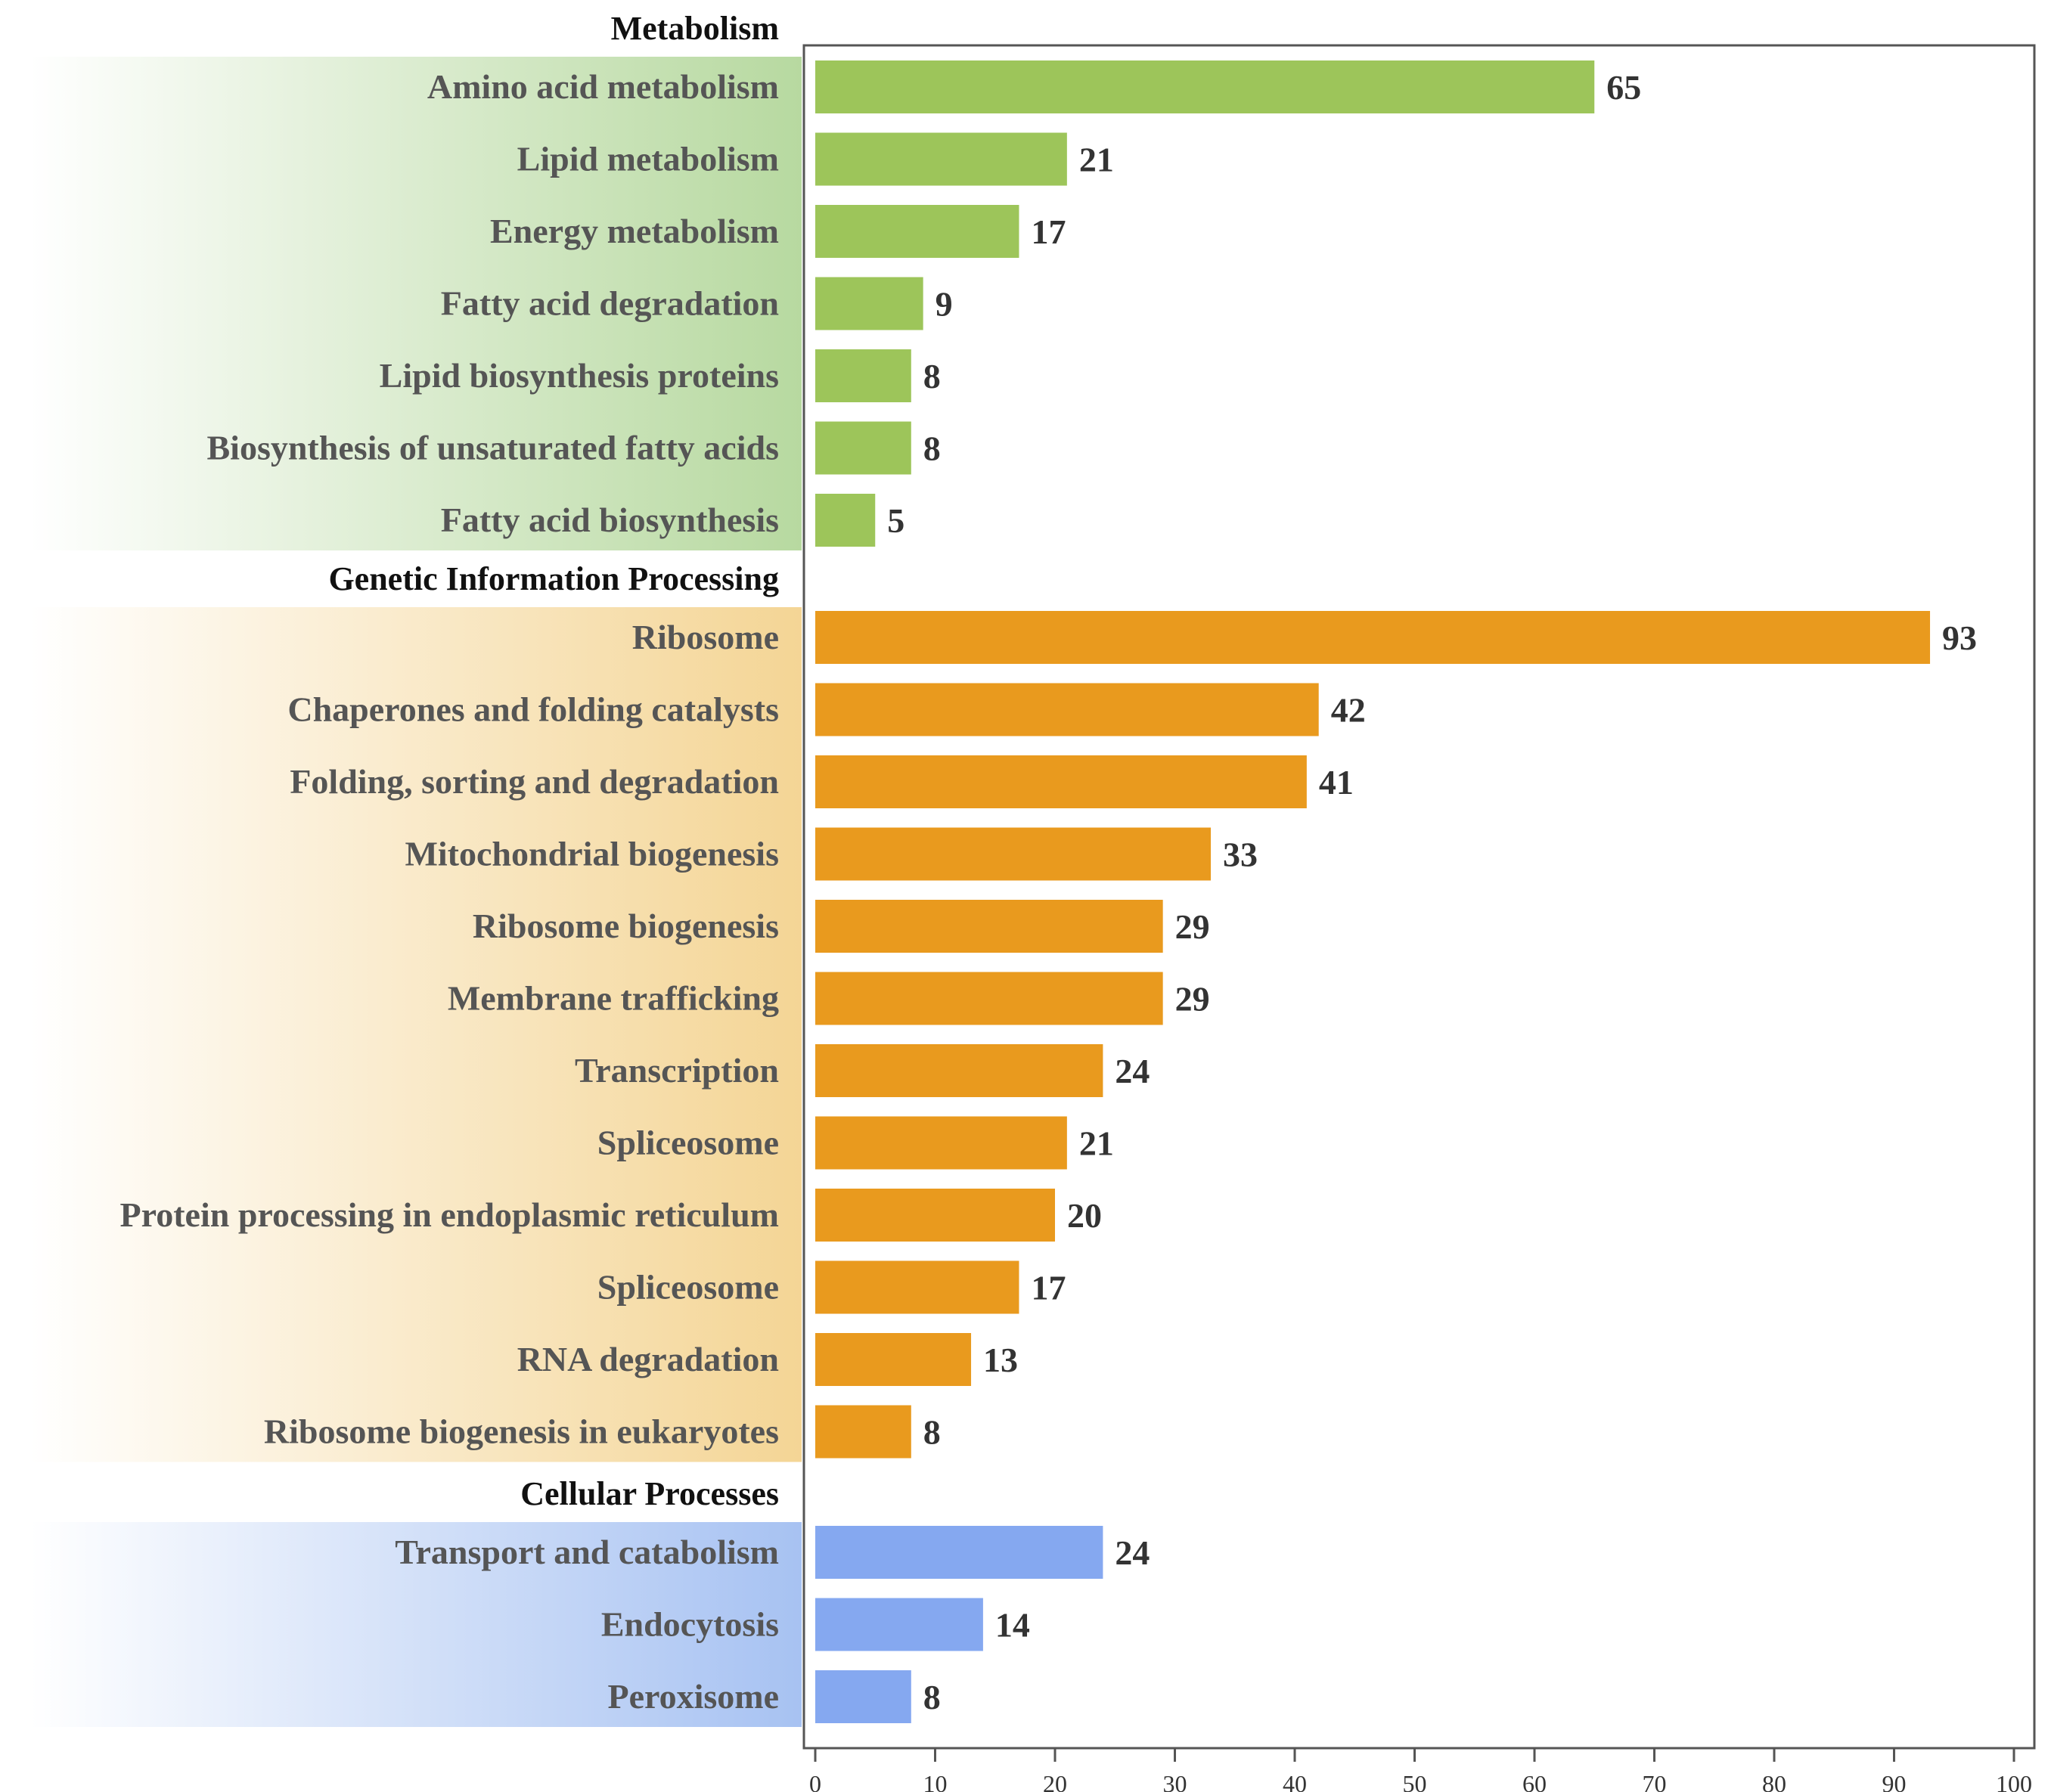 The height and width of the screenshot is (1792, 2051). What do you see at coordinates (610, 303) in the screenshot?
I see `category-label: Fatty acid degradation` at bounding box center [610, 303].